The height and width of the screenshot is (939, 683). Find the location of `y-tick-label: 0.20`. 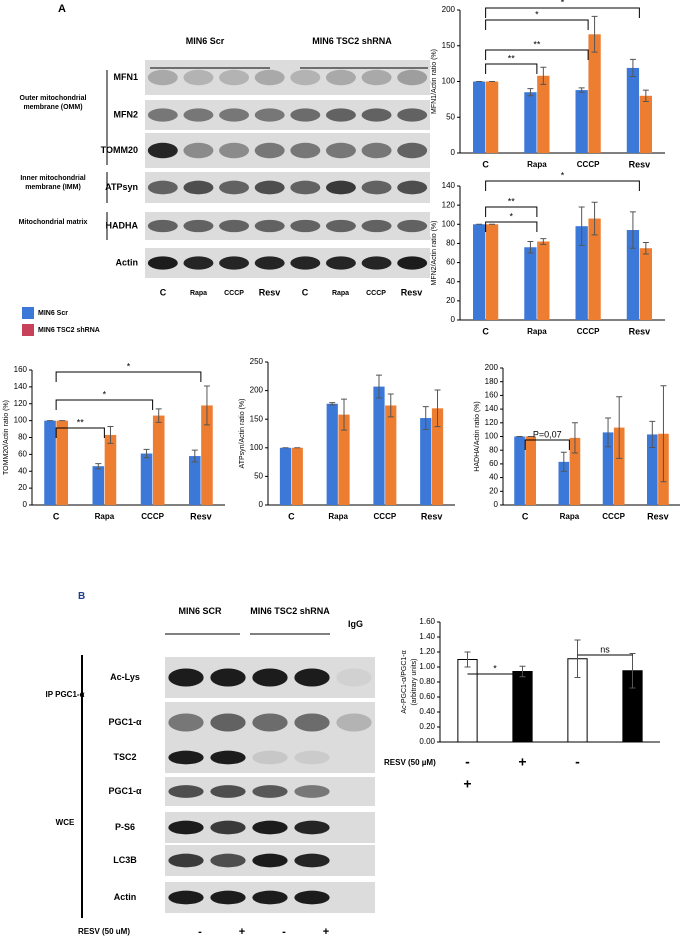

y-tick-label: 0.20 is located at coordinates (427, 726).